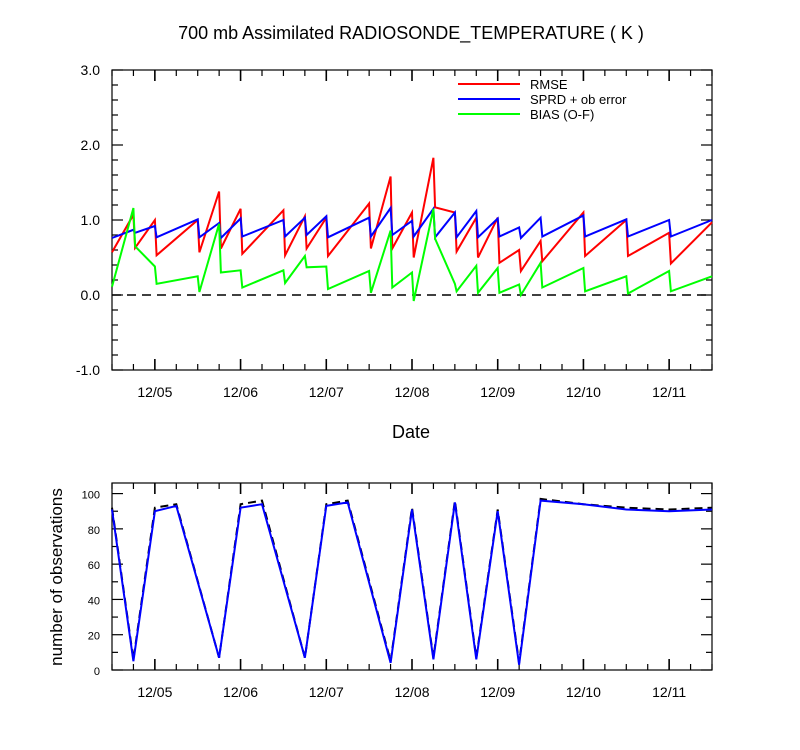  Describe the element at coordinates (412, 223) in the screenshot. I see `series-line-sprd-ob-error` at that location.